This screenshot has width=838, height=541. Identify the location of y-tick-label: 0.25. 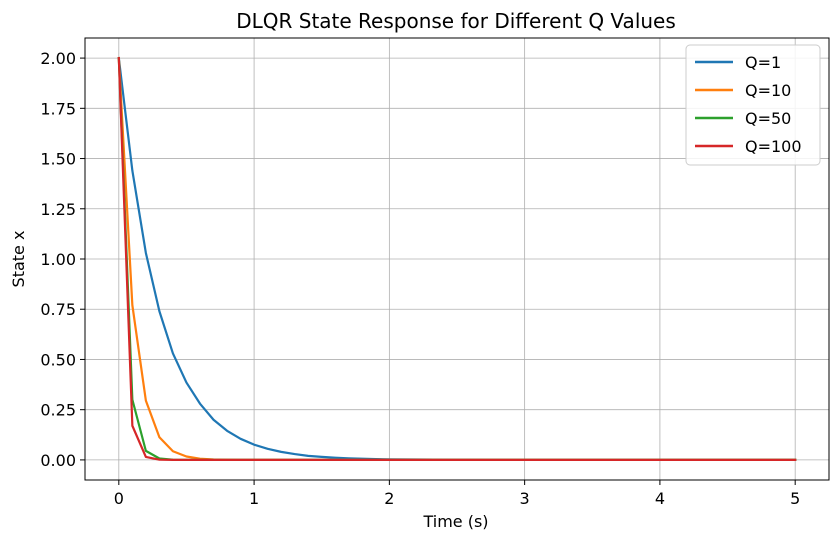
(58, 410).